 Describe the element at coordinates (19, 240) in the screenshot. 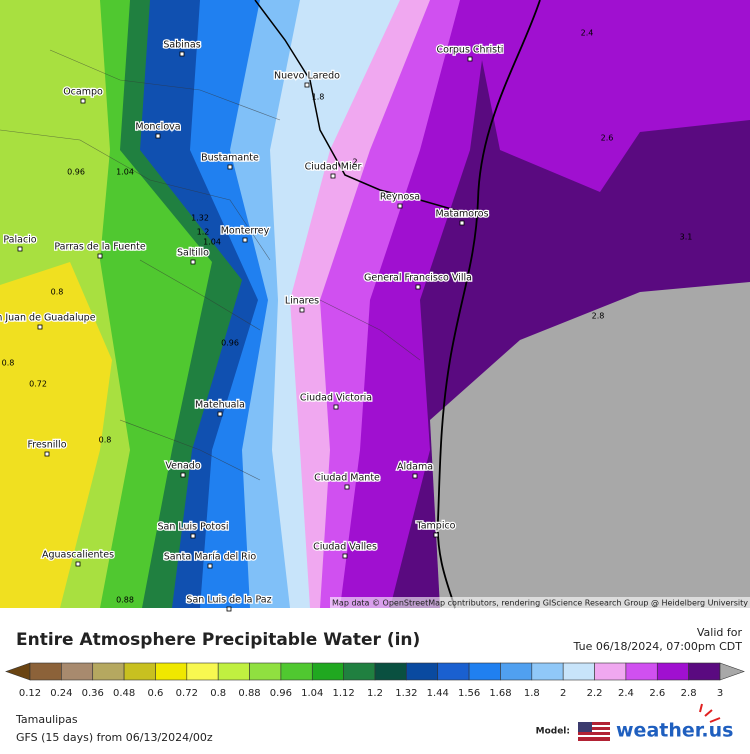

I see `city-label: Palacio` at that location.